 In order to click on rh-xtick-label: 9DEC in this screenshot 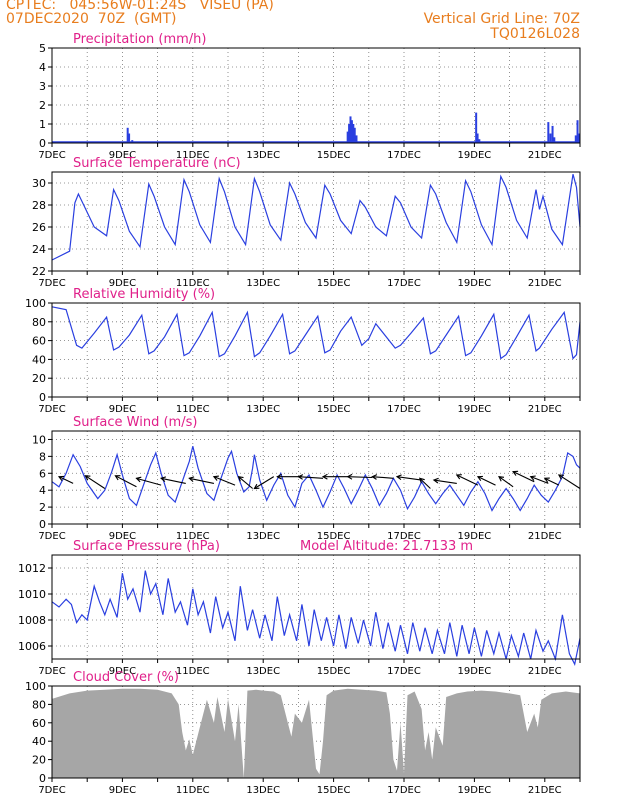, I will do `click(122, 409)`.